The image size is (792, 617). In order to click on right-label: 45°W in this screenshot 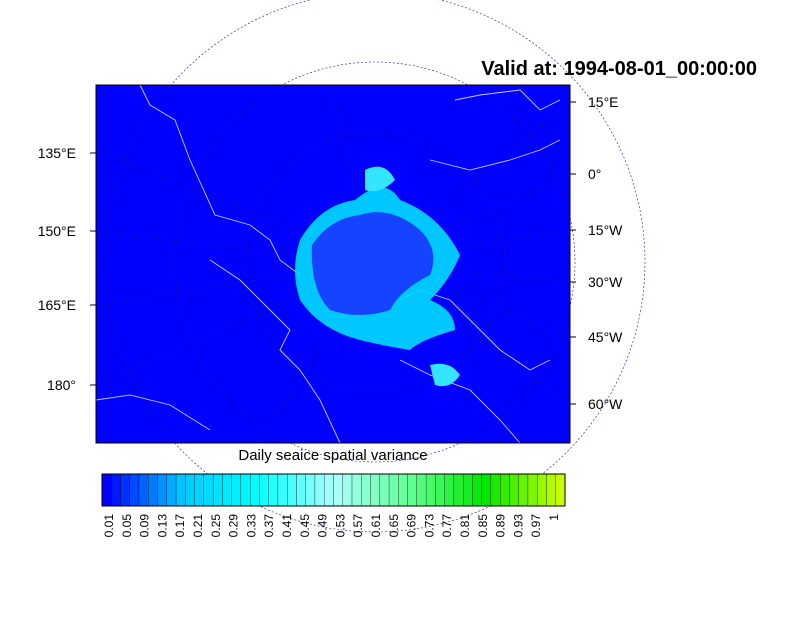, I will do `click(605, 337)`.